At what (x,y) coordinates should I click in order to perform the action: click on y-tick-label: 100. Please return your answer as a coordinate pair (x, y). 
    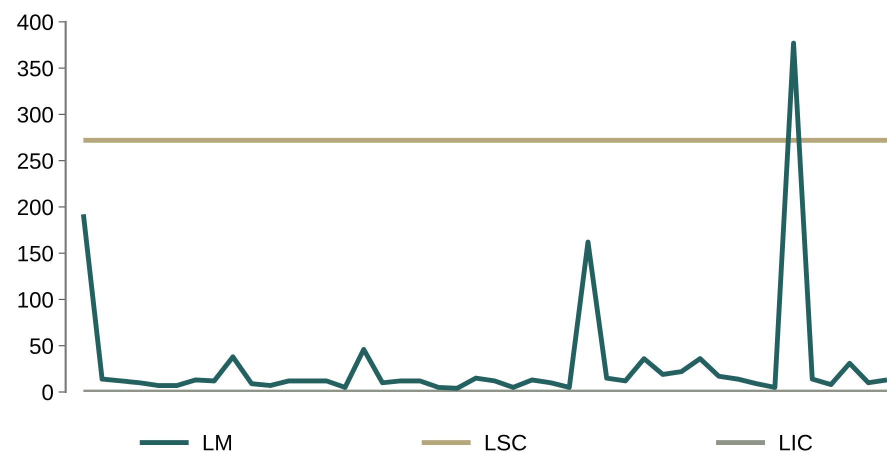
    Looking at the image, I should click on (35, 300).